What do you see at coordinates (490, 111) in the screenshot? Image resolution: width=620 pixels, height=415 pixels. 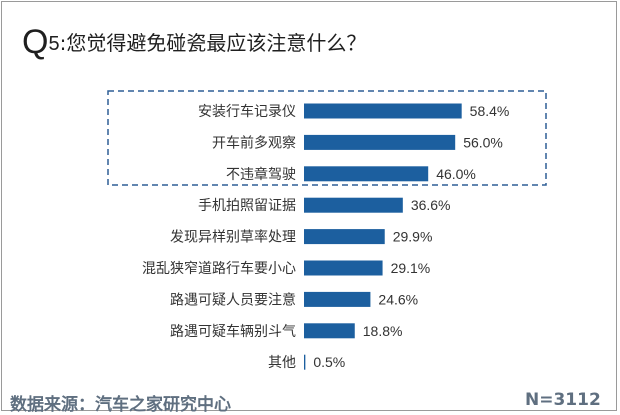 I see `value-label-1: 58.4%` at bounding box center [490, 111].